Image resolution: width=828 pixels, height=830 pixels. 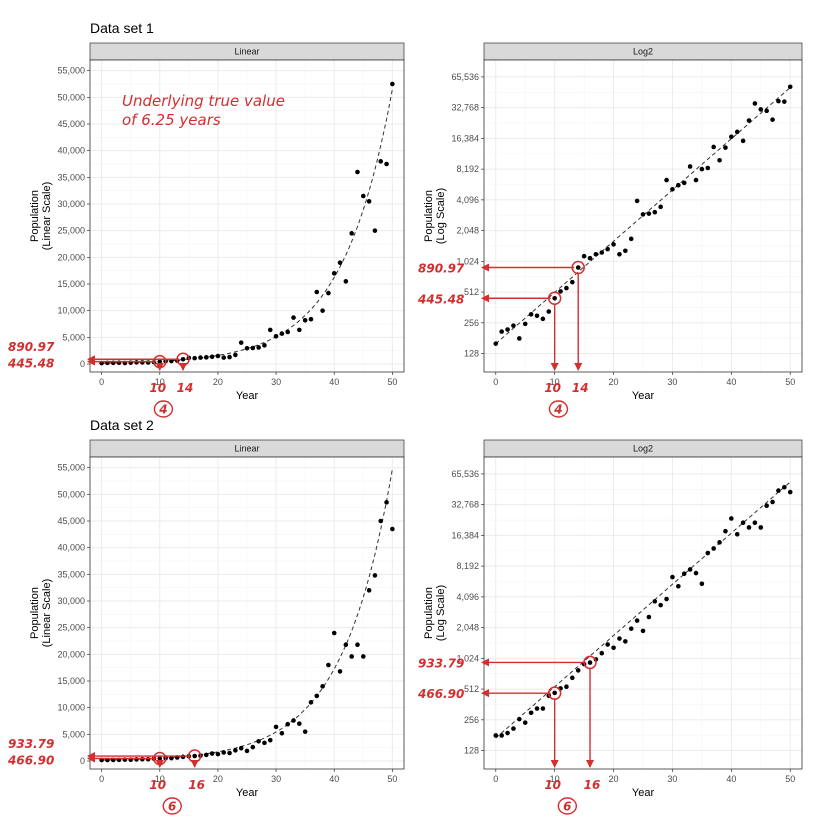 What do you see at coordinates (71, 257) in the screenshot?
I see `y-tick-label: 20,000` at bounding box center [71, 257].